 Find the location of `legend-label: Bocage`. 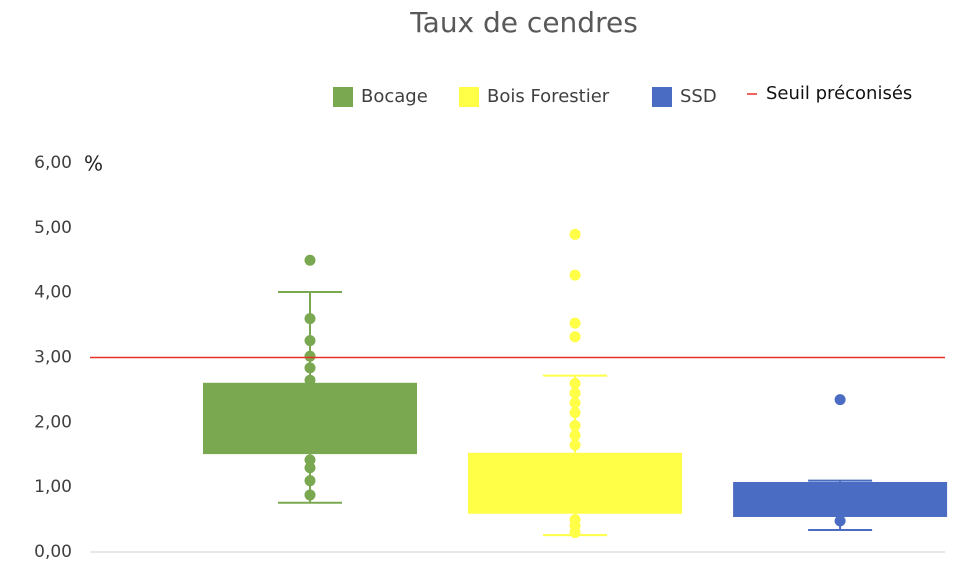

legend-label: Bocage is located at coordinates (394, 96).